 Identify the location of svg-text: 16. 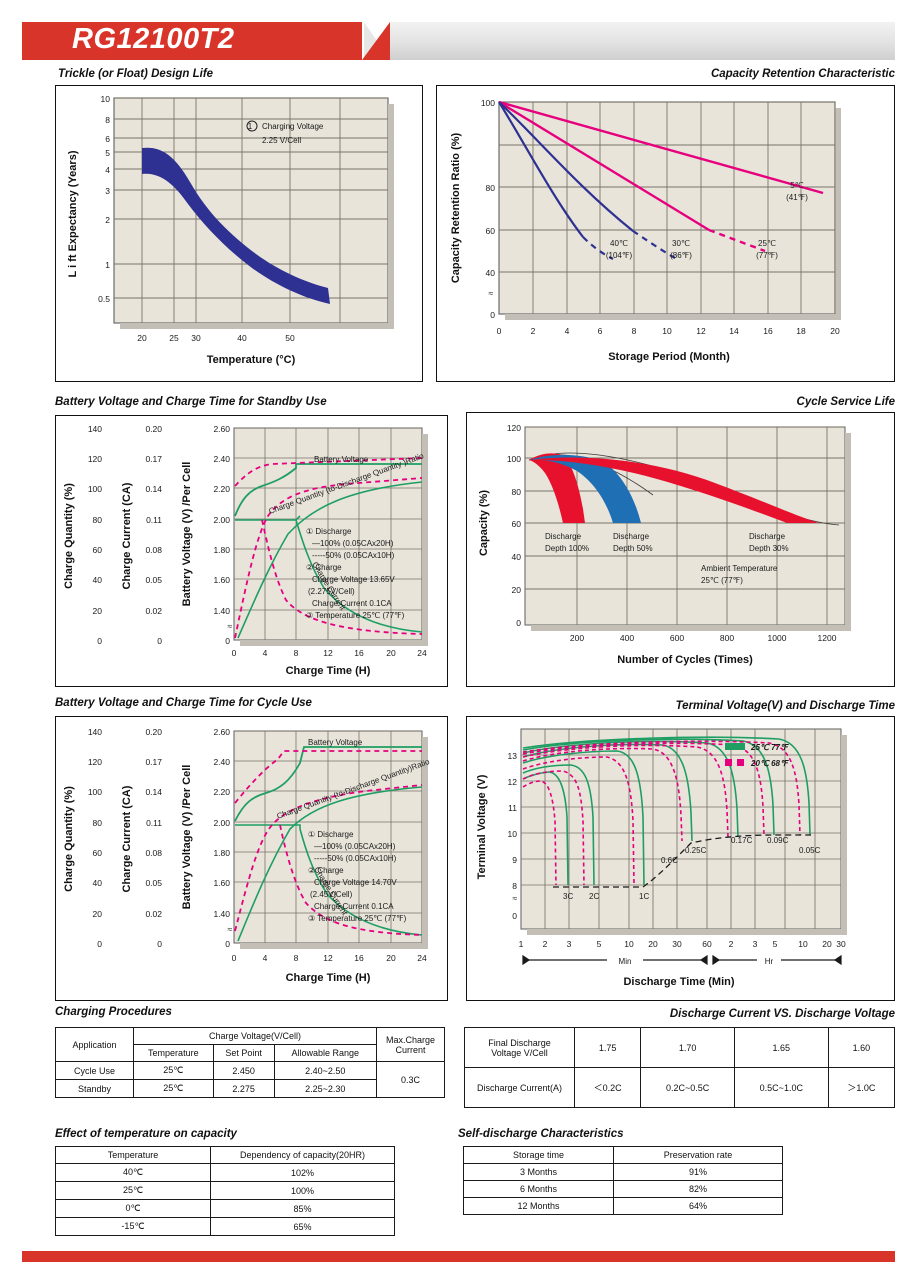
(359, 653).